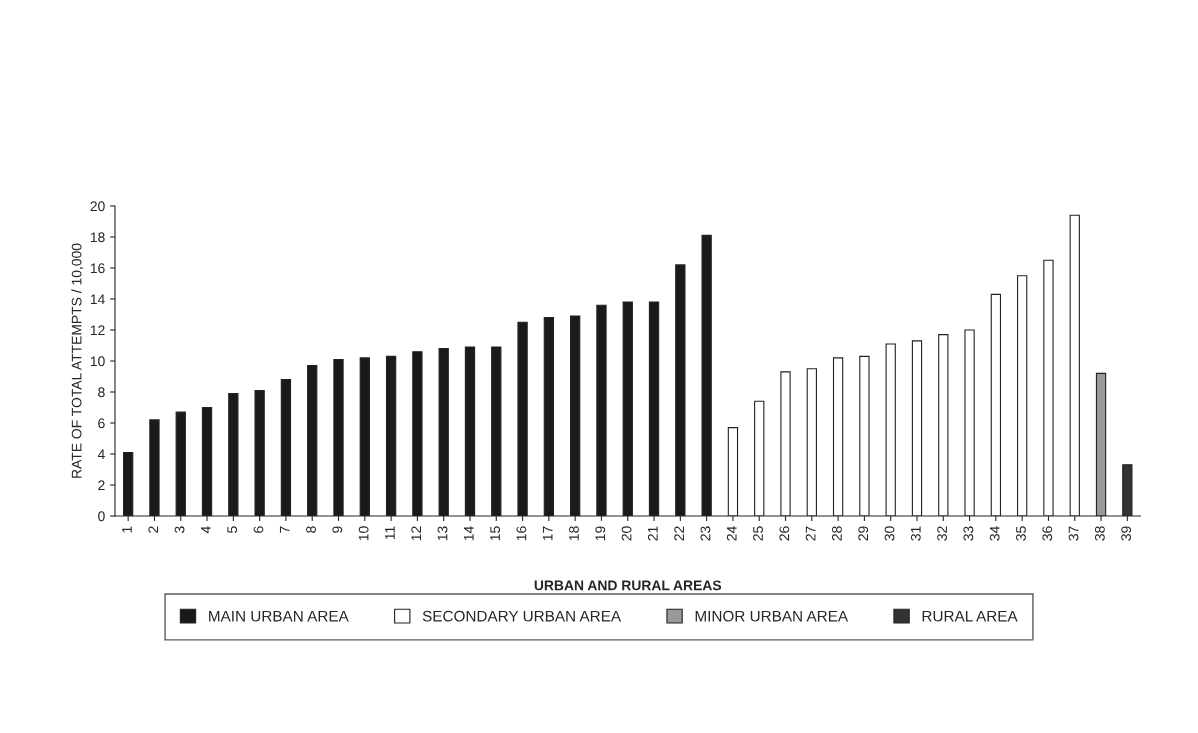 The image size is (1198, 733). Describe the element at coordinates (97, 268) in the screenshot. I see `y-tick-label: 16` at that location.